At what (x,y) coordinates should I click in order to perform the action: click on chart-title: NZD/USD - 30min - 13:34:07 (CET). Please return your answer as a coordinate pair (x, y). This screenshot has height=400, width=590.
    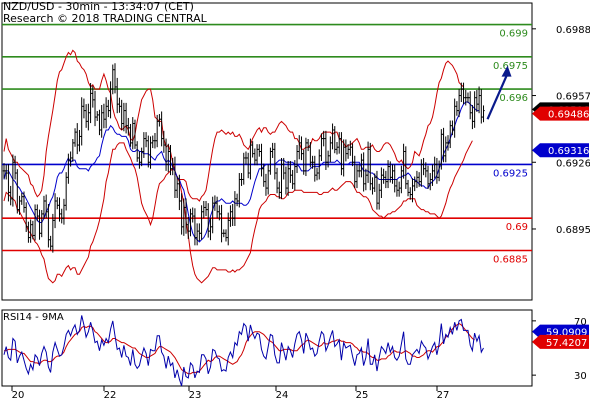
    Looking at the image, I should click on (98, 6).